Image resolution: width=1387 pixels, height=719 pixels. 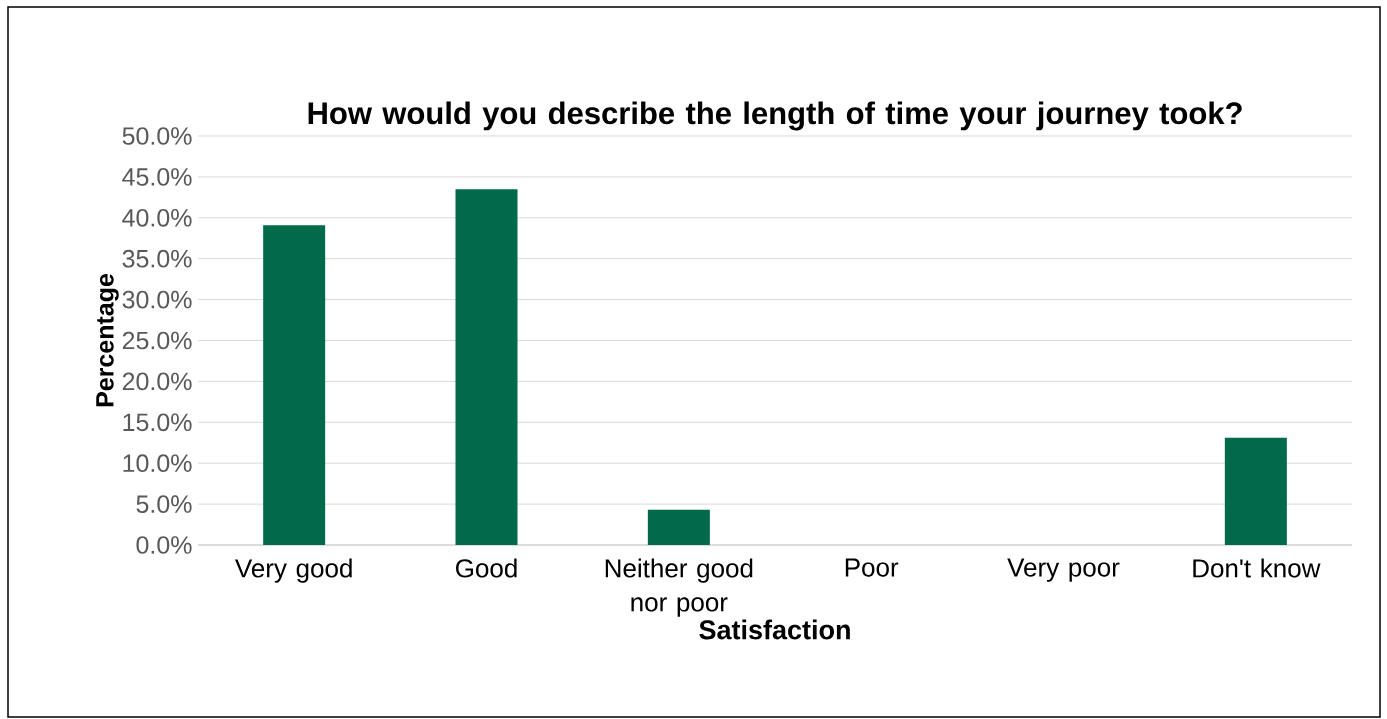 I want to click on y-tick-label: 35.0%, so click(x=157, y=258).